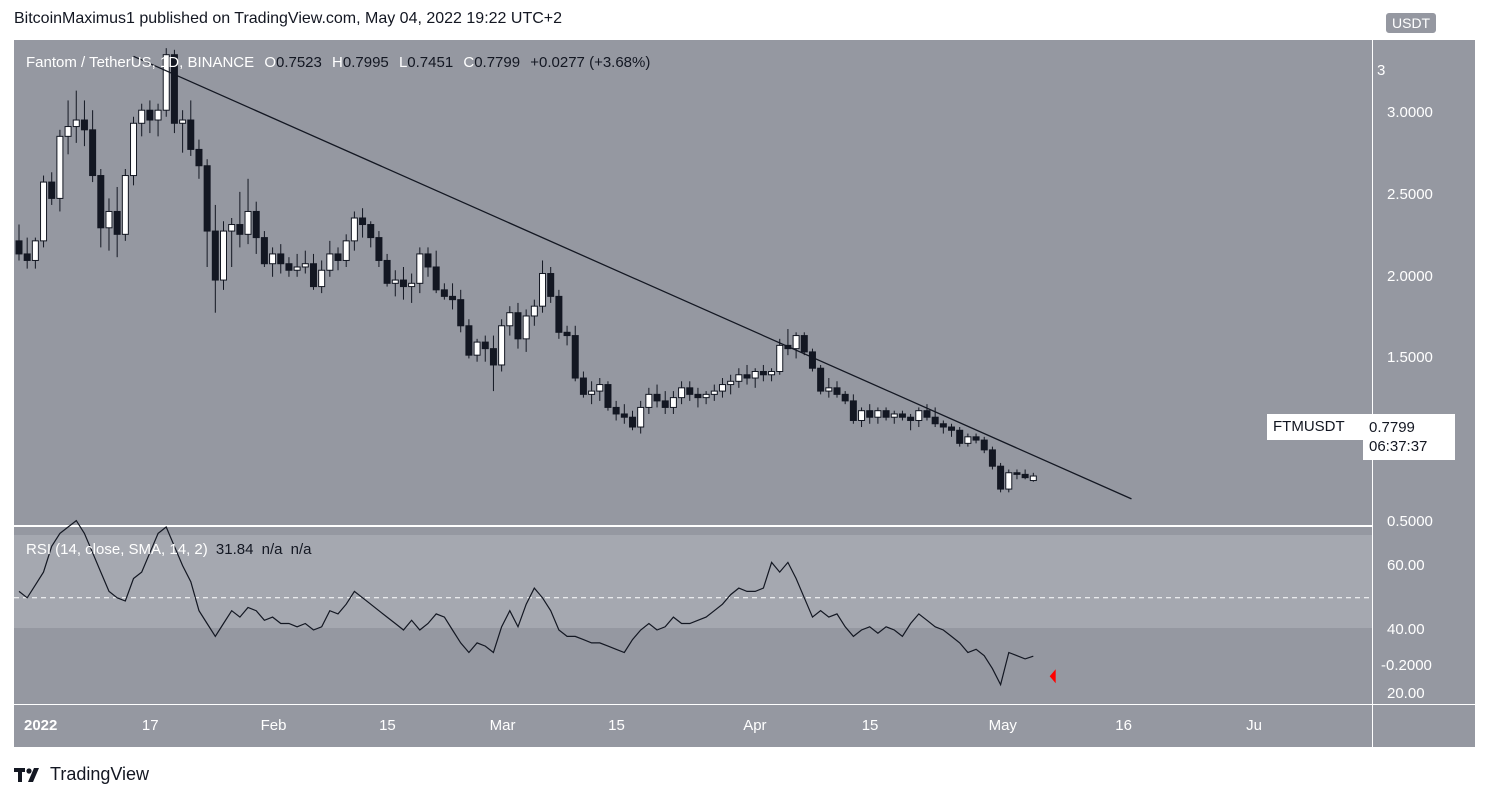 Image resolution: width=1489 pixels, height=800 pixels. Describe the element at coordinates (26, 774) in the screenshot. I see `tradingview-logo-icon` at that location.